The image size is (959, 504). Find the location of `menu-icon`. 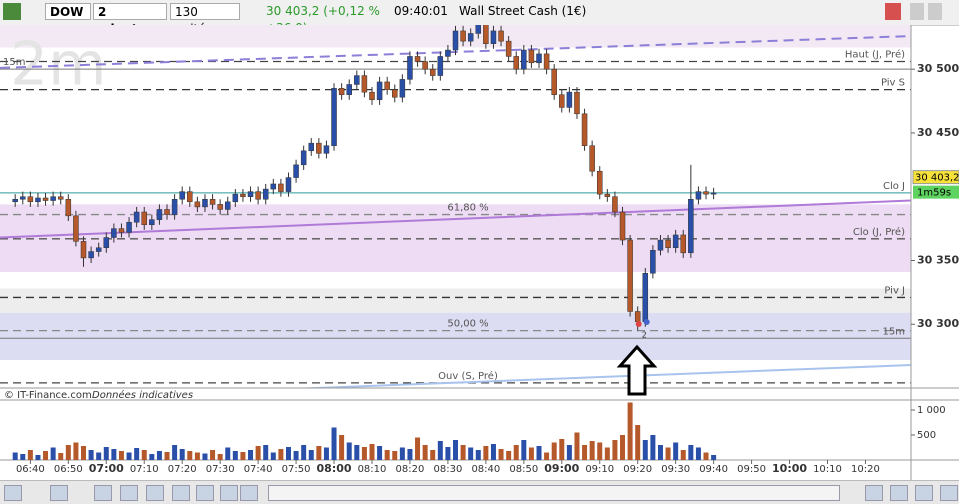

menu-icon is located at coordinates (12, 11).